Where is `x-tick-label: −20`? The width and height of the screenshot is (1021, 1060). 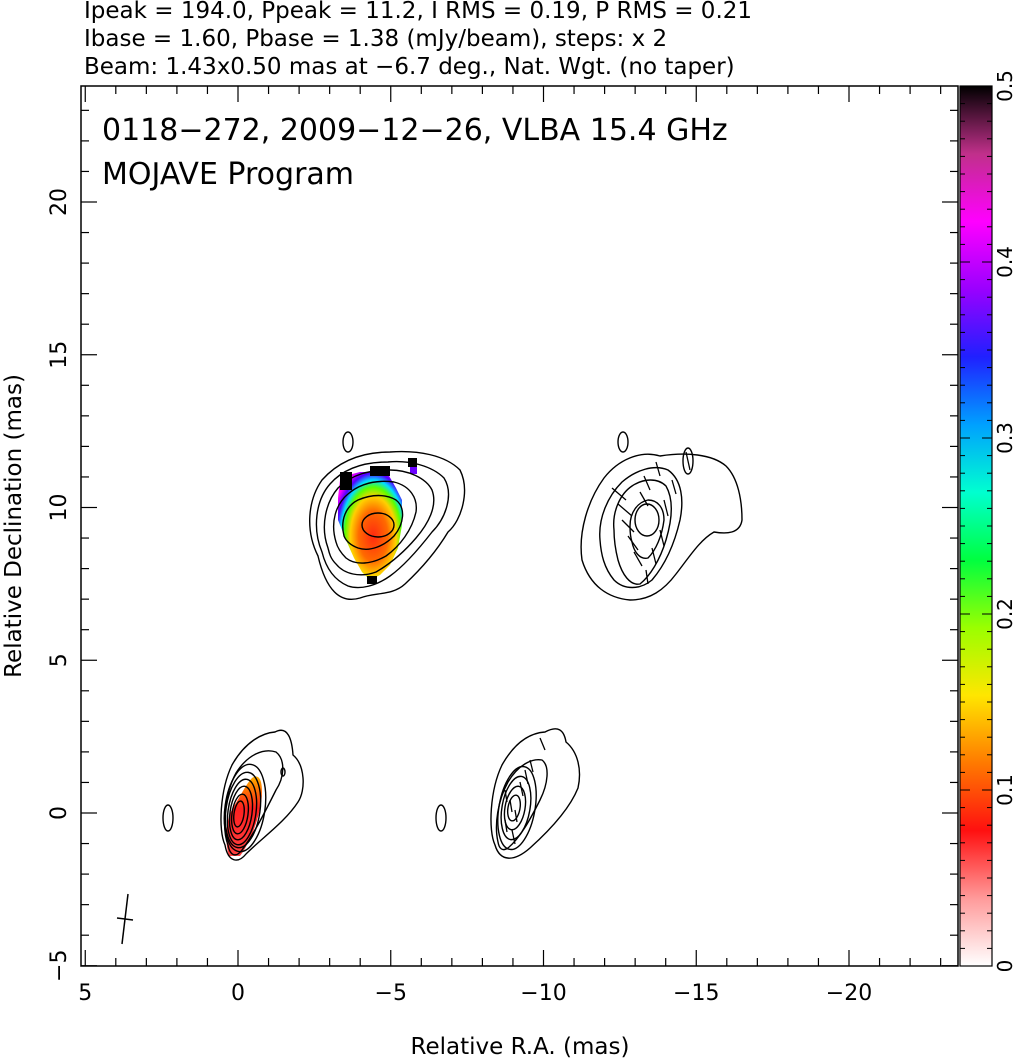 x-tick-label: −20 is located at coordinates (849, 993).